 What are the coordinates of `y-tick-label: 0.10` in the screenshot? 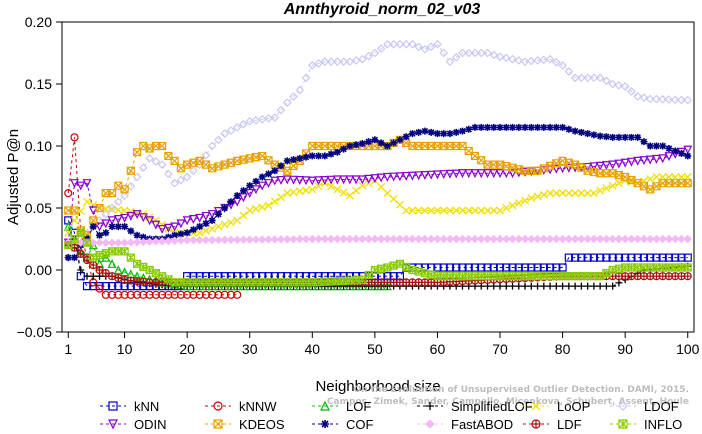 It's located at (38, 146).